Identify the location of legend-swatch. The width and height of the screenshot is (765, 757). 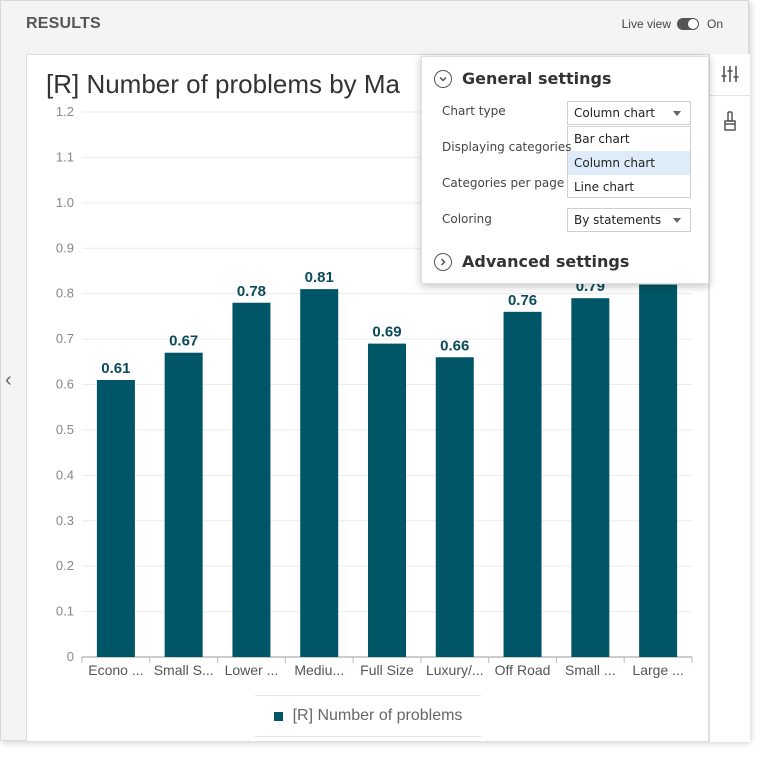
(278, 716).